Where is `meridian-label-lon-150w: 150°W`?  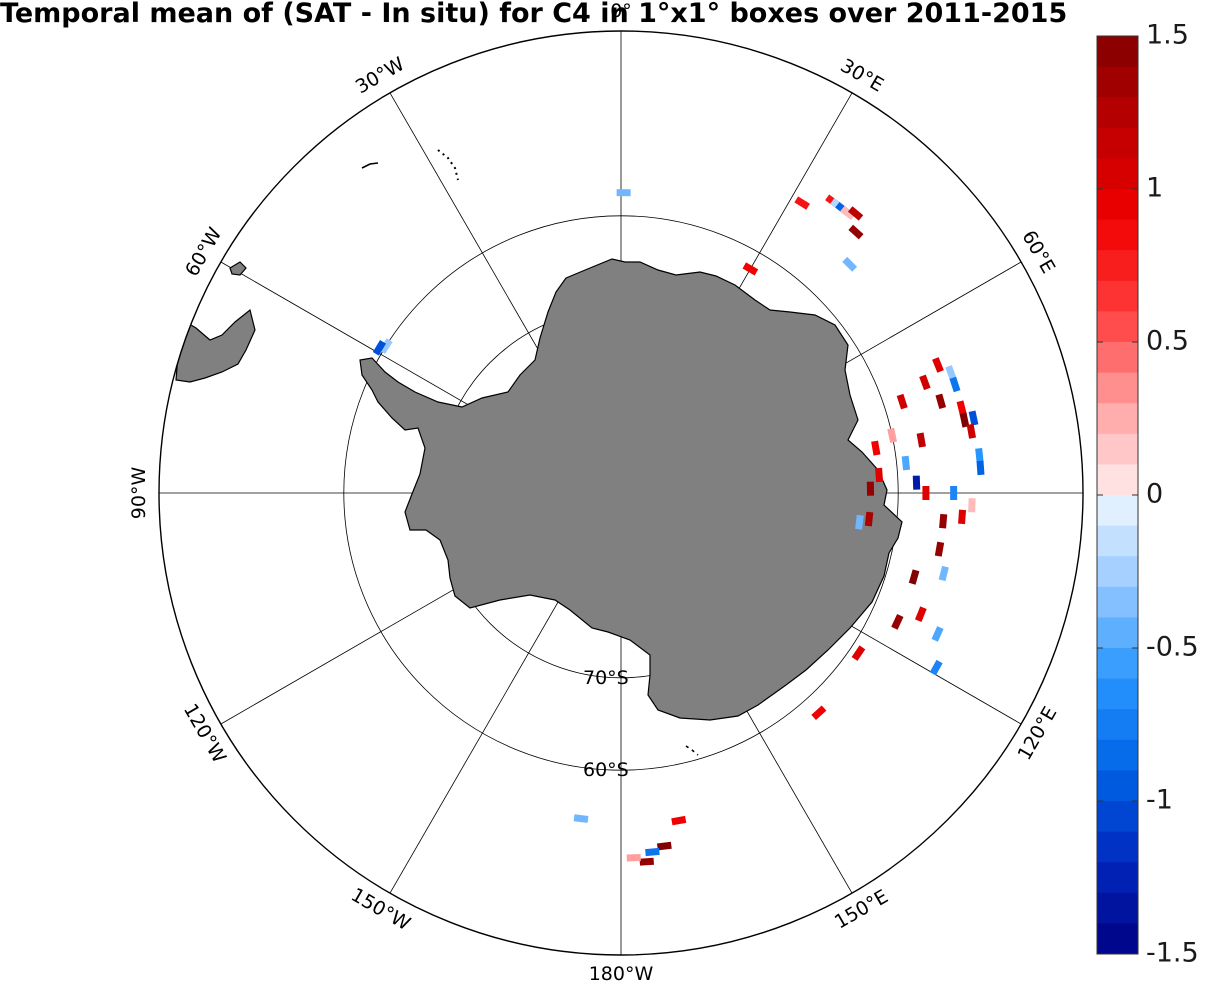
meridian-label-lon-150w: 150°W is located at coordinates (380, 909).